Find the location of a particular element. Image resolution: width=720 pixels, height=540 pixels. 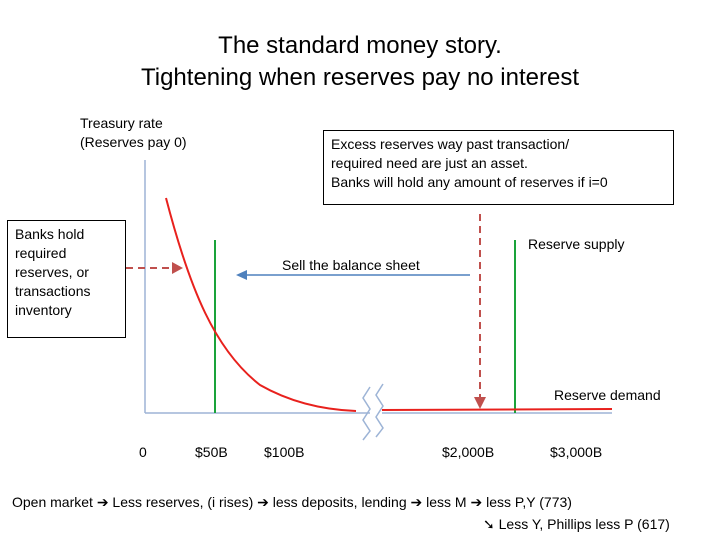

axis-break-right is located at coordinates (379, 410).